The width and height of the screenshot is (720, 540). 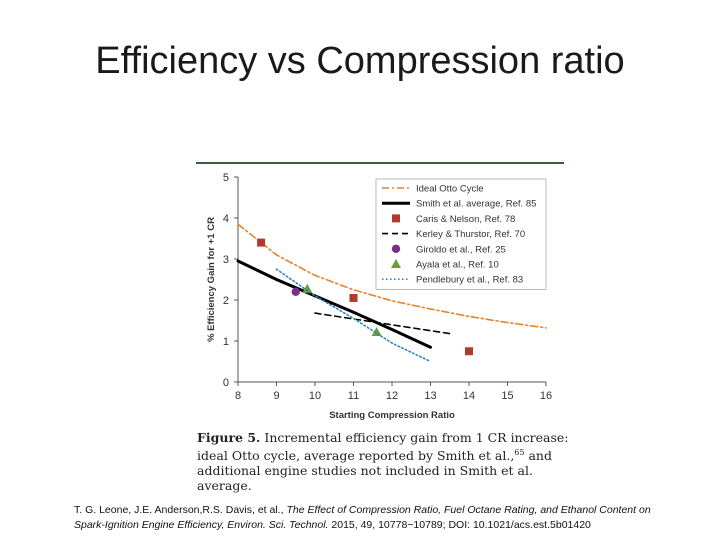 What do you see at coordinates (238, 396) in the screenshot?
I see `x-tick-label: 8` at bounding box center [238, 396].